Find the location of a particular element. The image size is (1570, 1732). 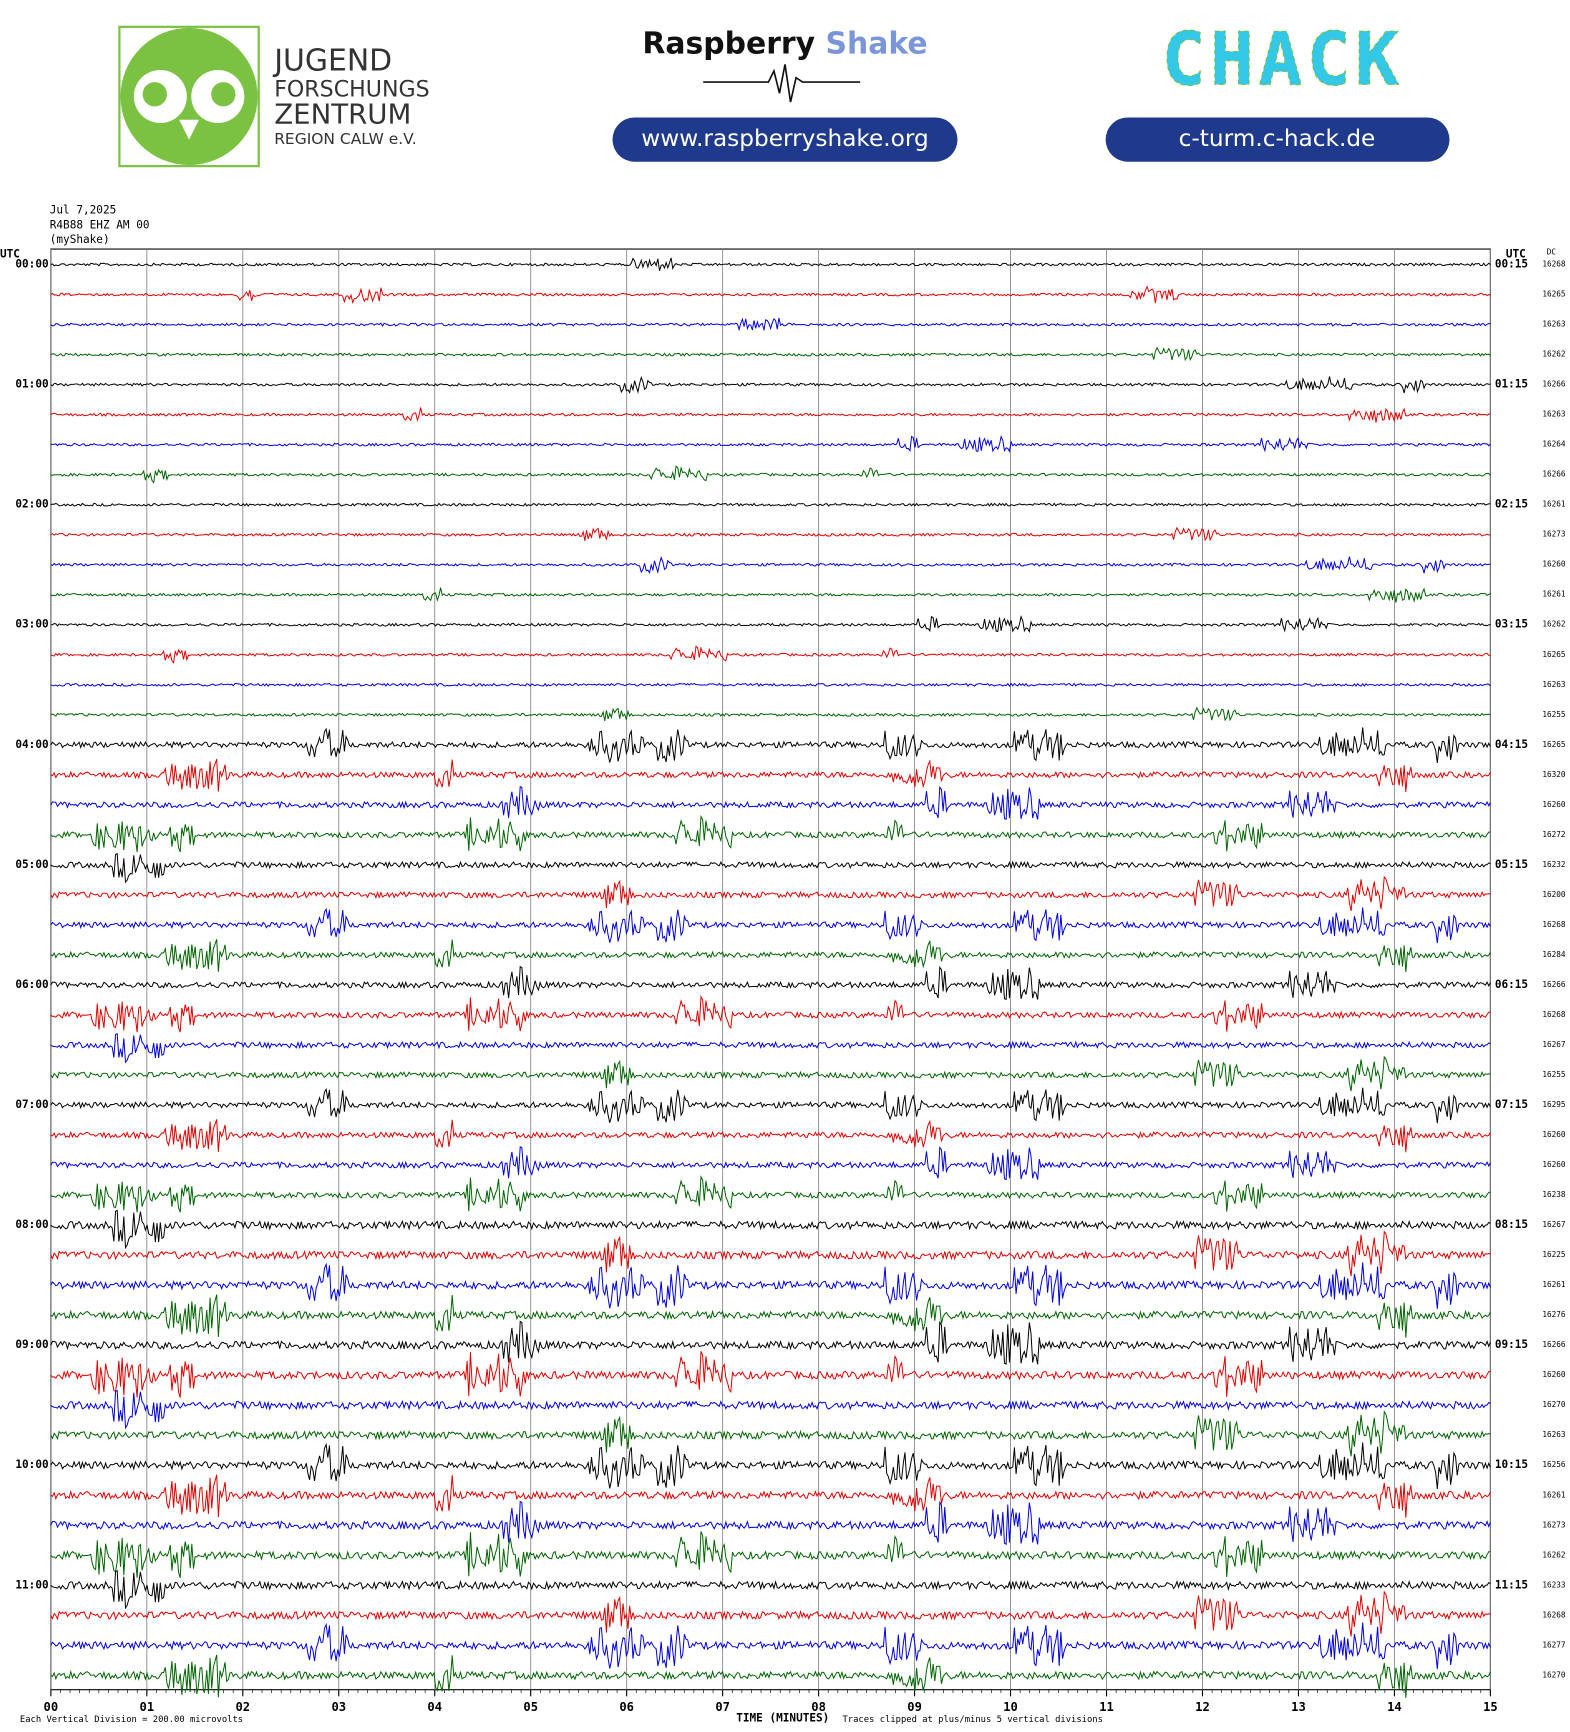

rs-title: Raspberry Shake is located at coordinates (784, 43).